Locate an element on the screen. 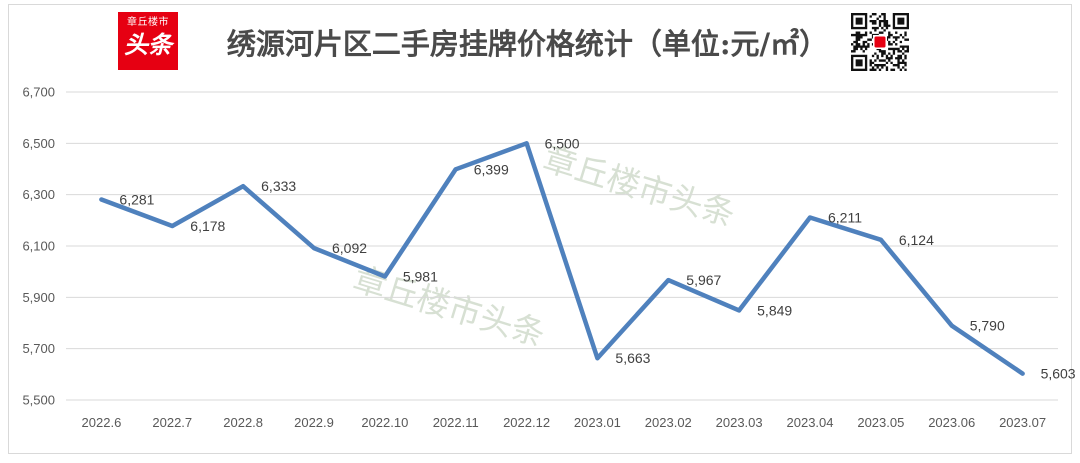 Image resolution: width=1080 pixels, height=463 pixels. y-tick-label: 5,700 is located at coordinates (38, 348).